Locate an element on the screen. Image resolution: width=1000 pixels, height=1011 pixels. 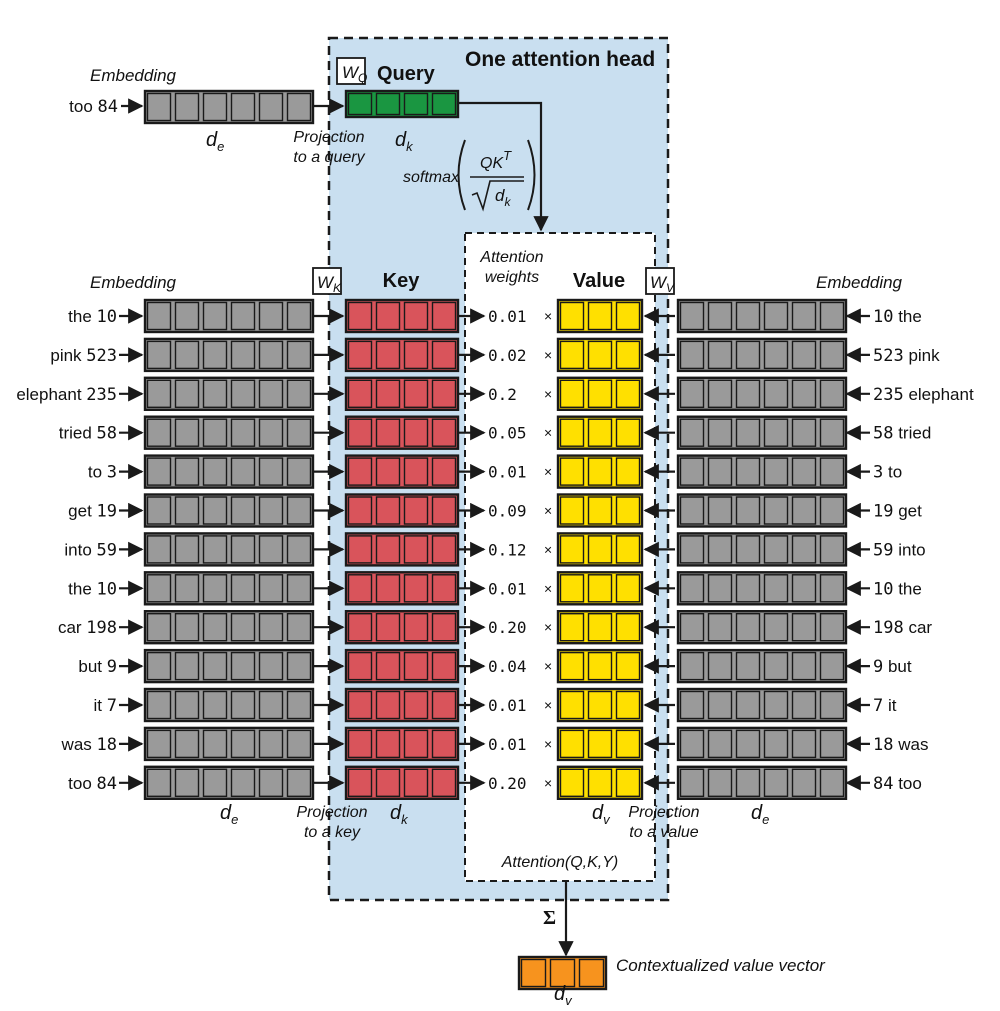
right-token-label: 10 the is located at coordinates (897, 589).